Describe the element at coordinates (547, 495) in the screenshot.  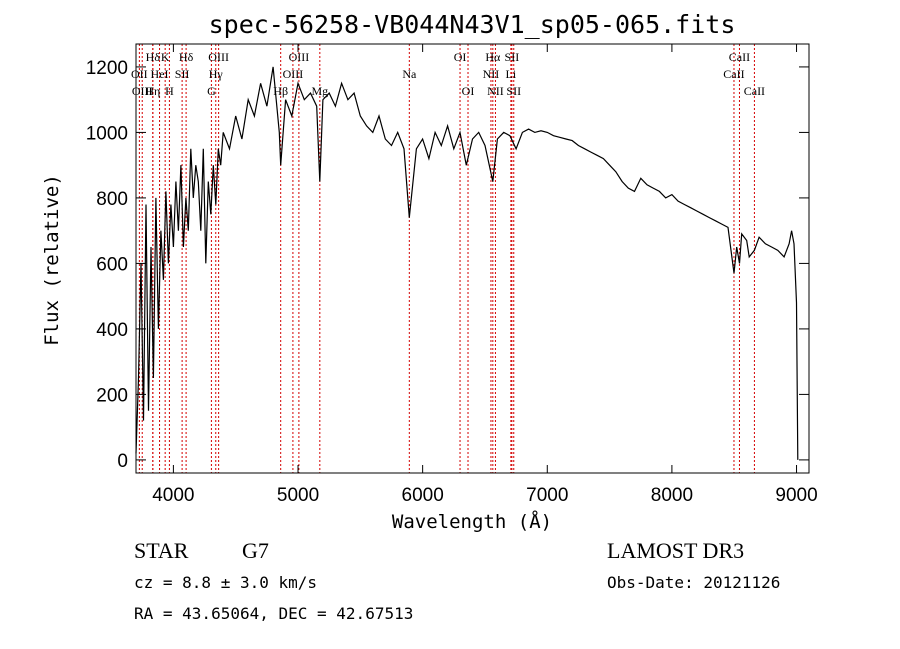
I see `x-tick-label-3: 7000` at that location.